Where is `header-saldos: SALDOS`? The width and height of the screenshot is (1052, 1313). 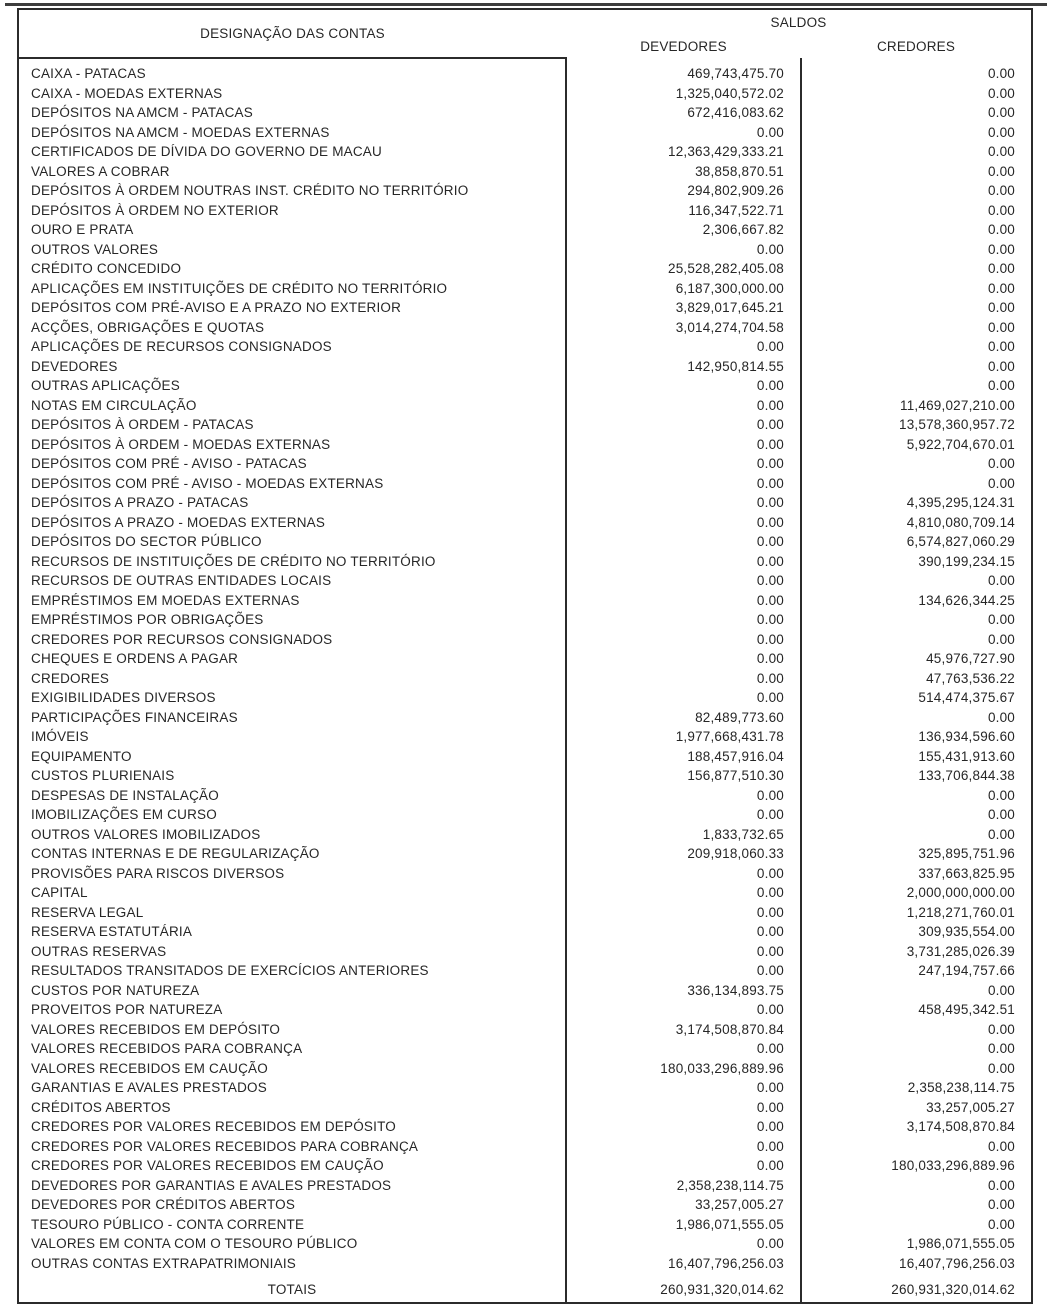
header-saldos: SALDOS is located at coordinates (798, 22).